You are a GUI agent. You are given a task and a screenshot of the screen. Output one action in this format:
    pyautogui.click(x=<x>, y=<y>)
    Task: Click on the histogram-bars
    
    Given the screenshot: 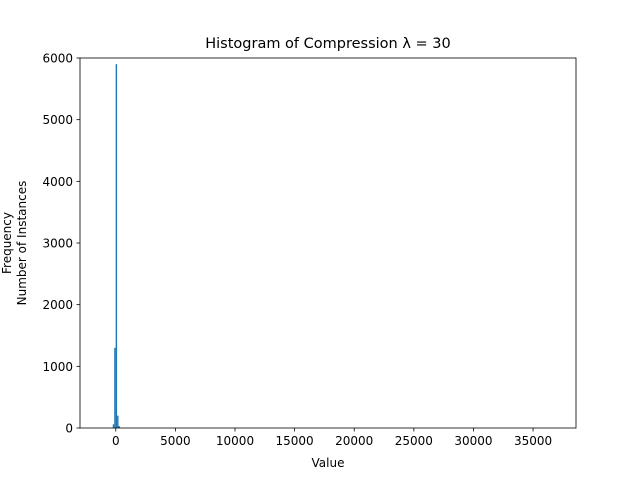 What is the action you would take?
    pyautogui.click(x=116, y=246)
    